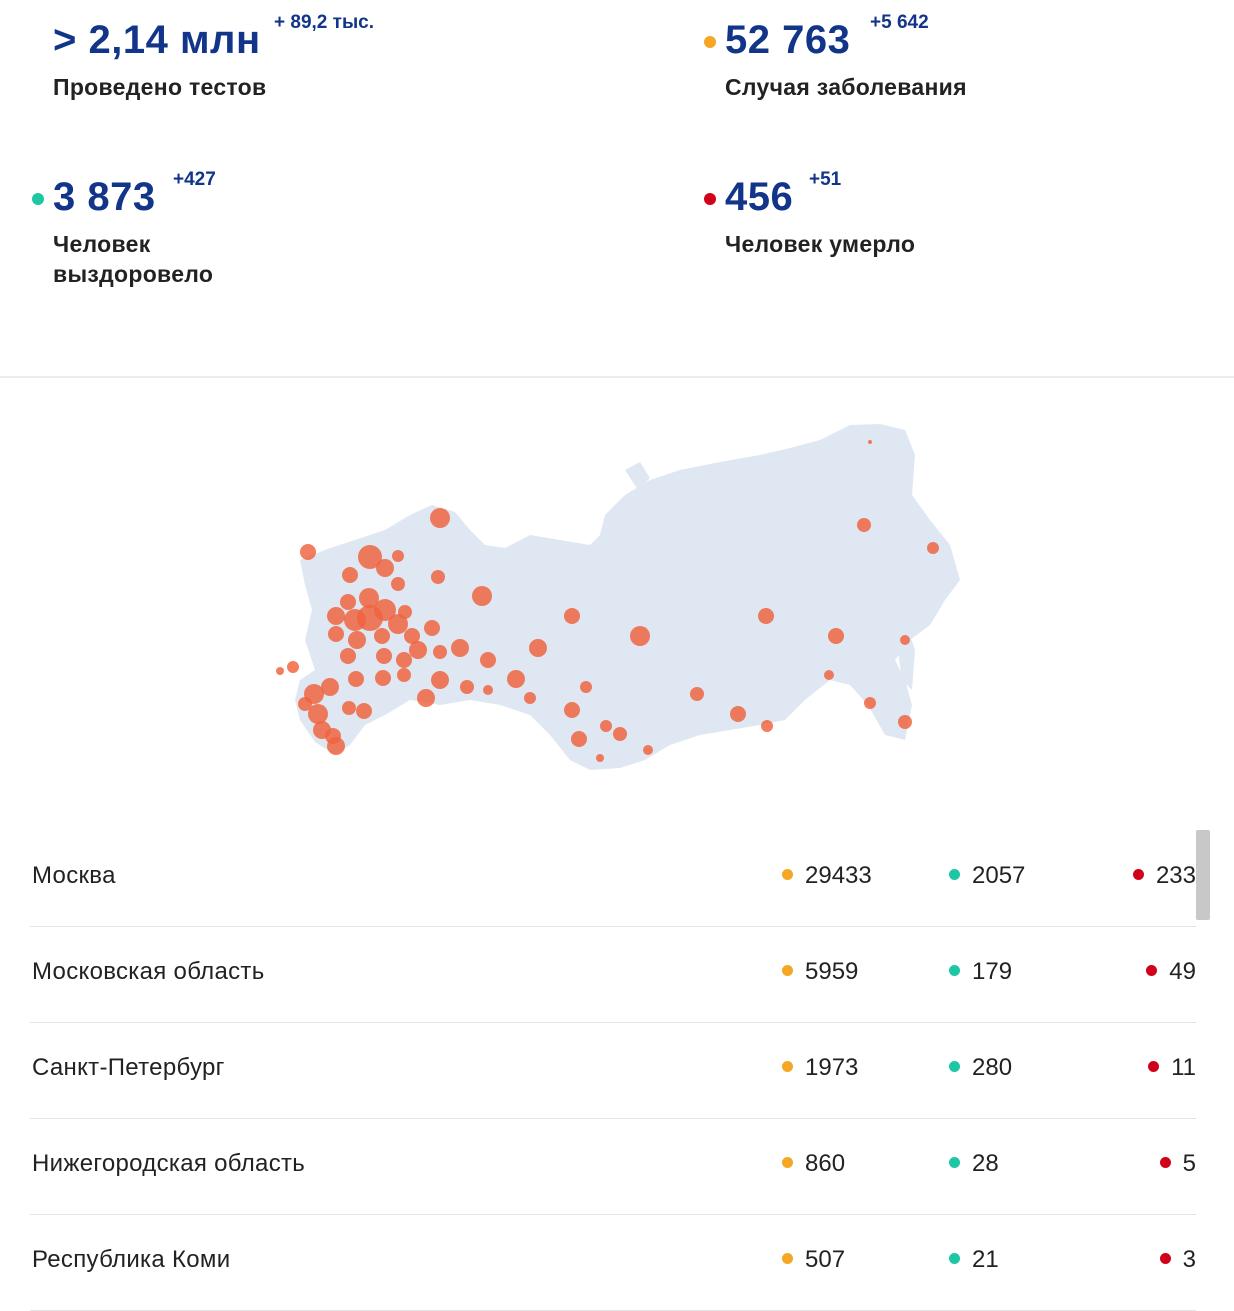 This screenshot has height=1311, width=1234. What do you see at coordinates (846, 87) in the screenshot?
I see `cases-label: Случая заболевания` at bounding box center [846, 87].